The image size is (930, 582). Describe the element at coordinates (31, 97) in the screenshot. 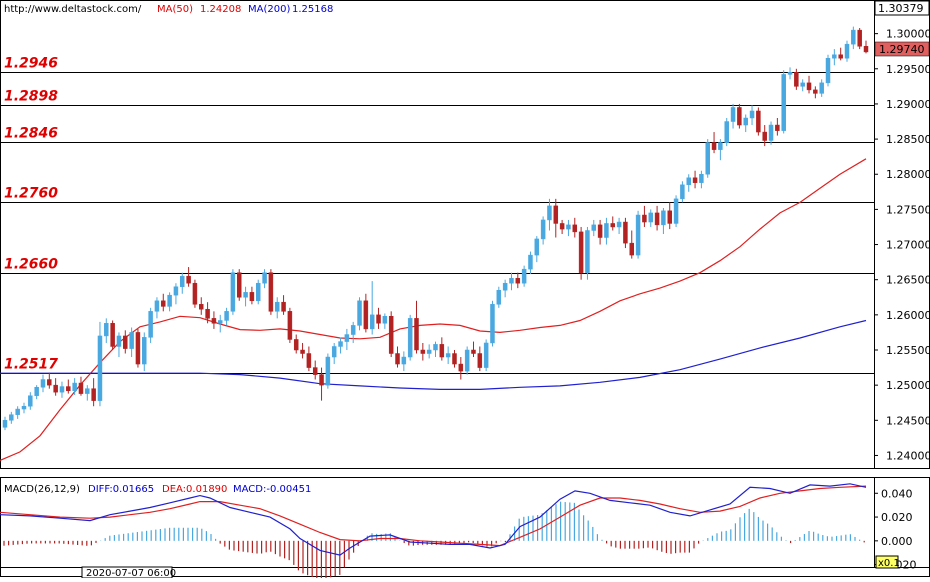

I see `level-label: 1.2898` at that location.